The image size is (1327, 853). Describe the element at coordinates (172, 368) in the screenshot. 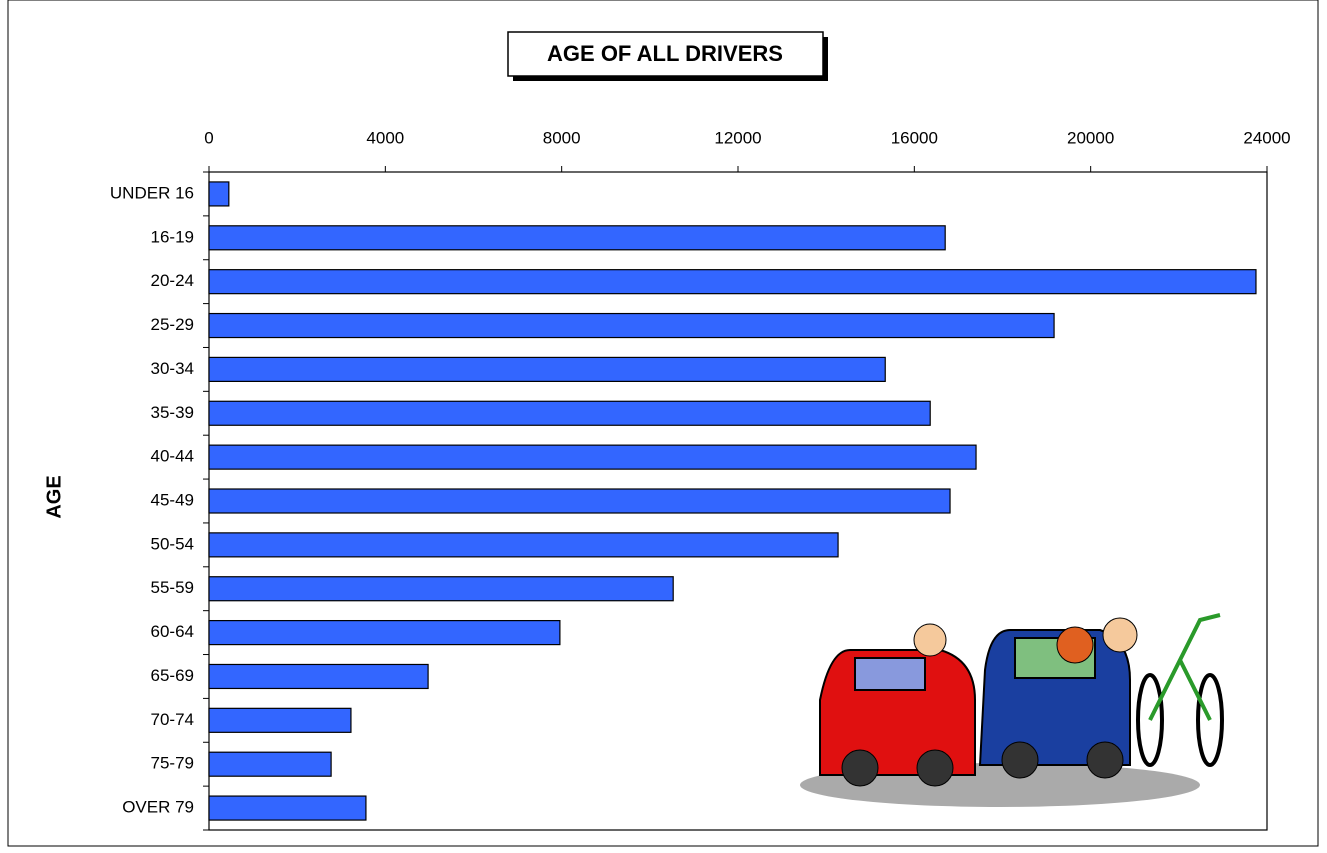

I see `y-tick-label: 30-34` at that location.